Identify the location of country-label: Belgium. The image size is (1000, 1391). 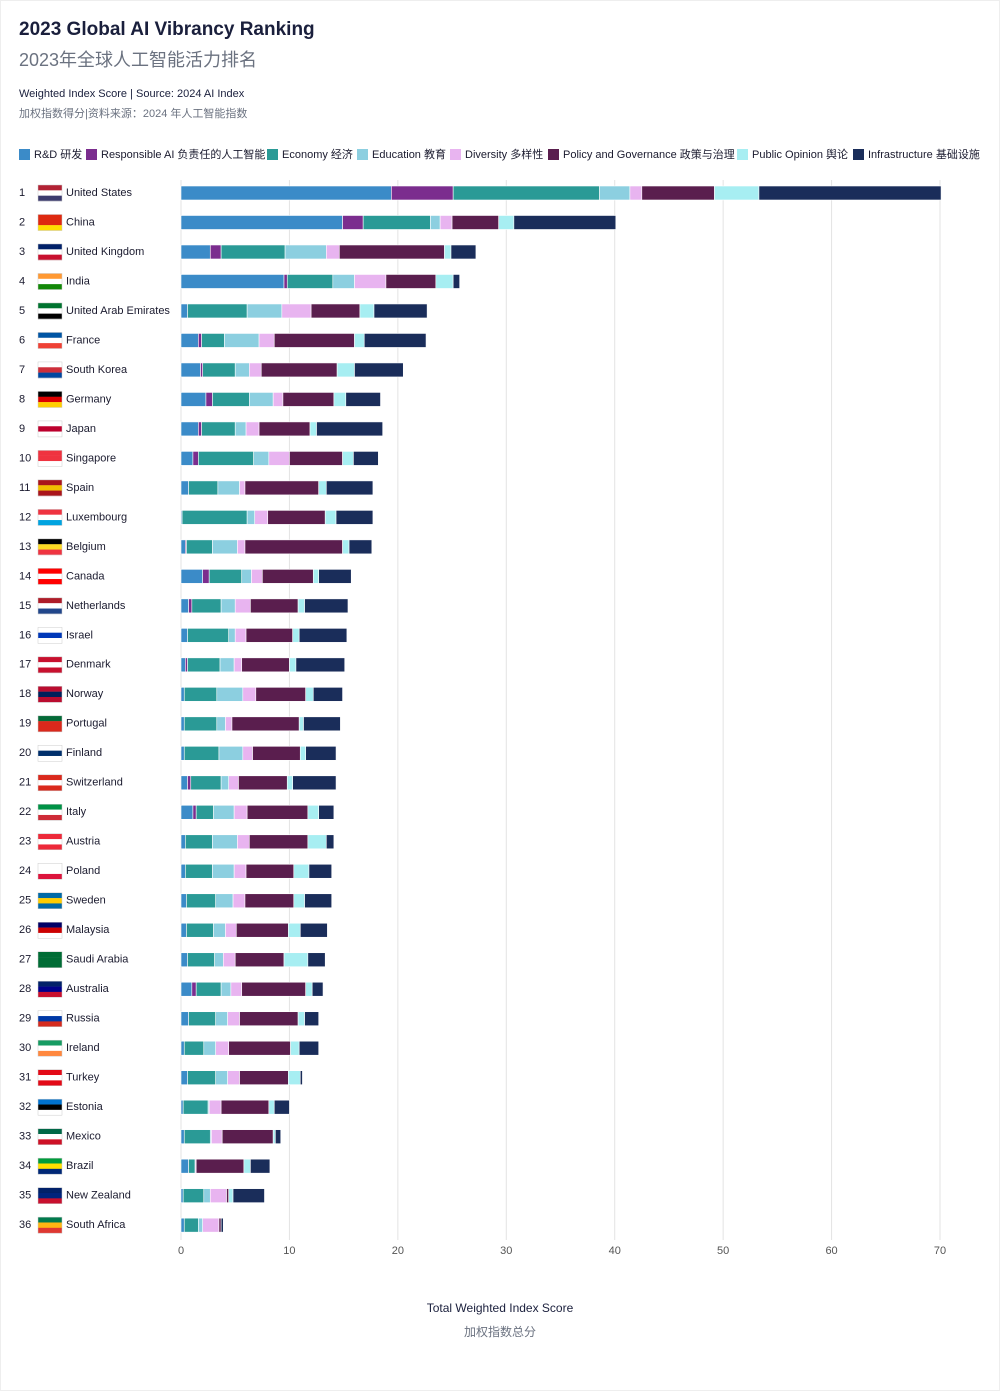
(86, 547).